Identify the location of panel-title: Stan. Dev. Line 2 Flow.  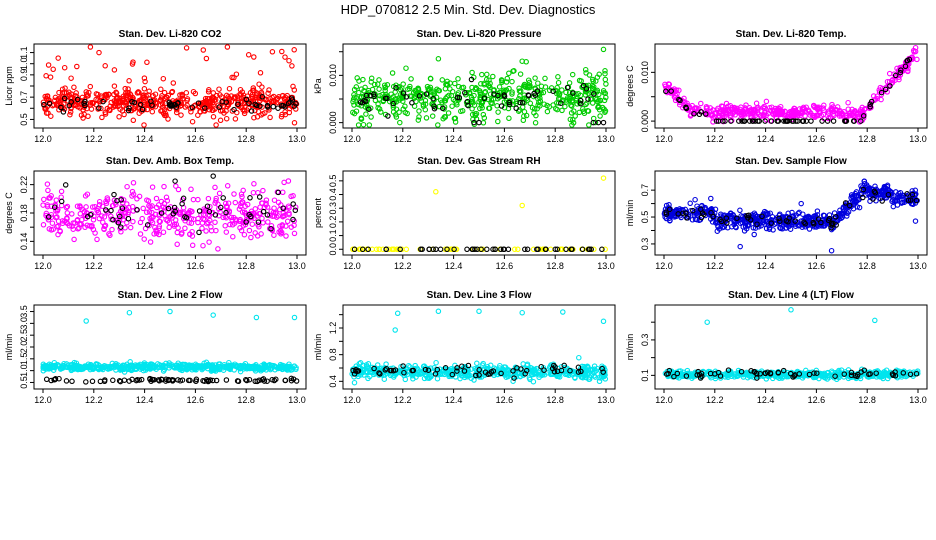
(170, 295).